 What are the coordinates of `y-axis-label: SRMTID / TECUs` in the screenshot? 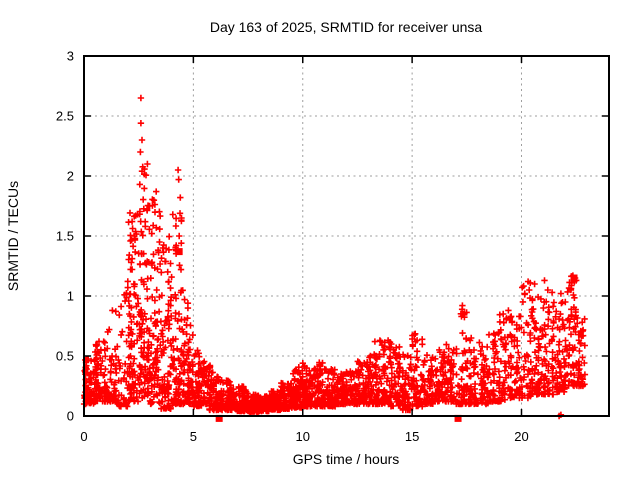 It's located at (13, 236).